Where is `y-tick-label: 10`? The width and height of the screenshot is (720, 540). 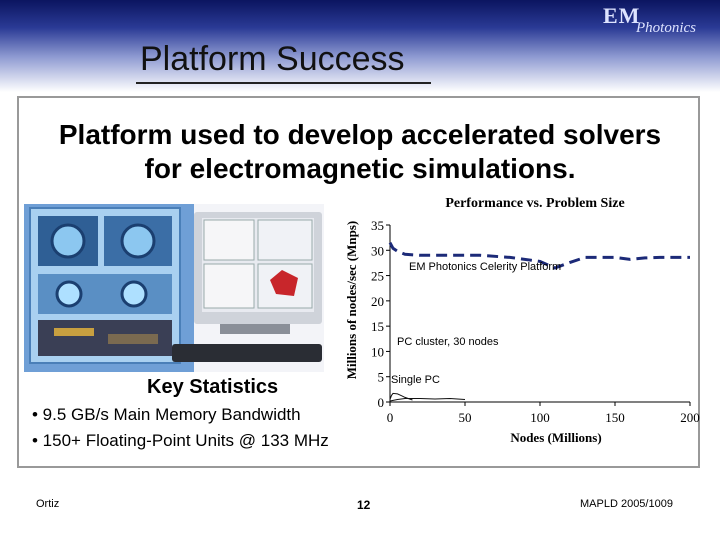 y-tick-label: 10 is located at coordinates (377, 351).